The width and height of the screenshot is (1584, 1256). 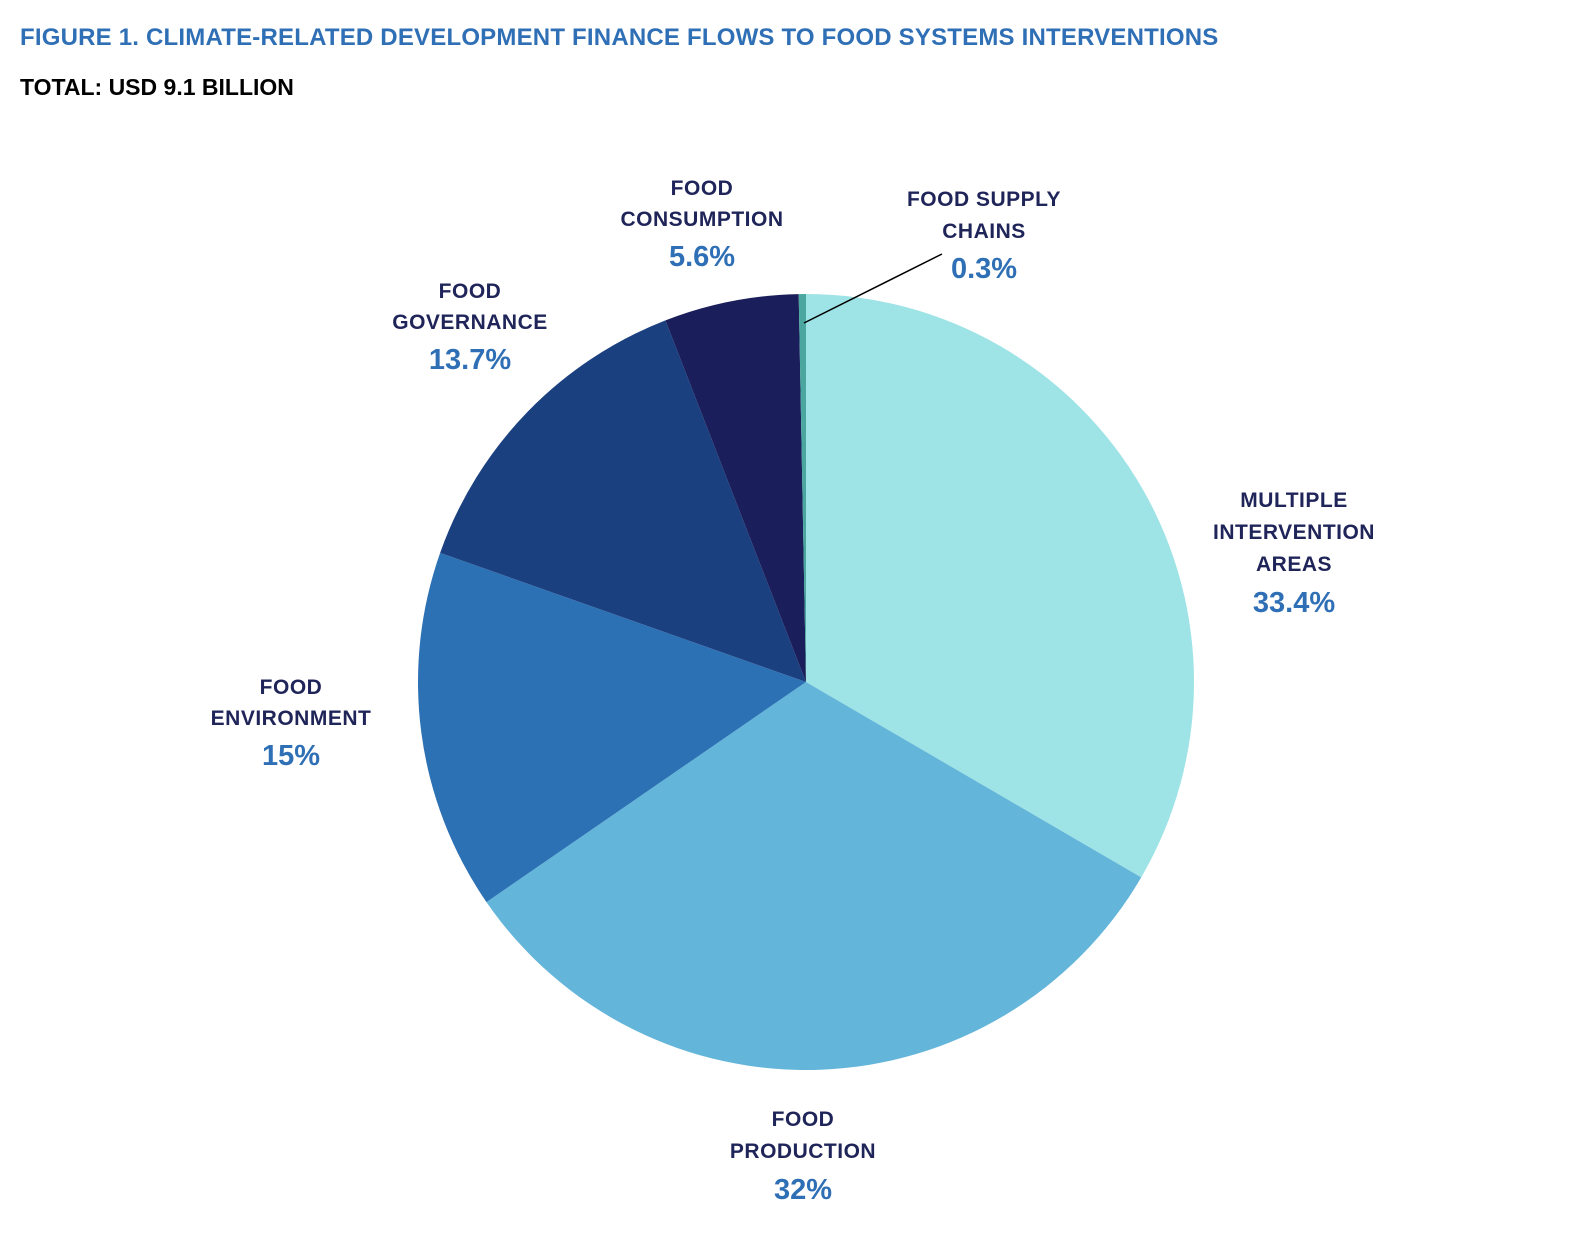 What do you see at coordinates (291, 718) in the screenshot?
I see `label-line: ENVIRONMENT` at bounding box center [291, 718].